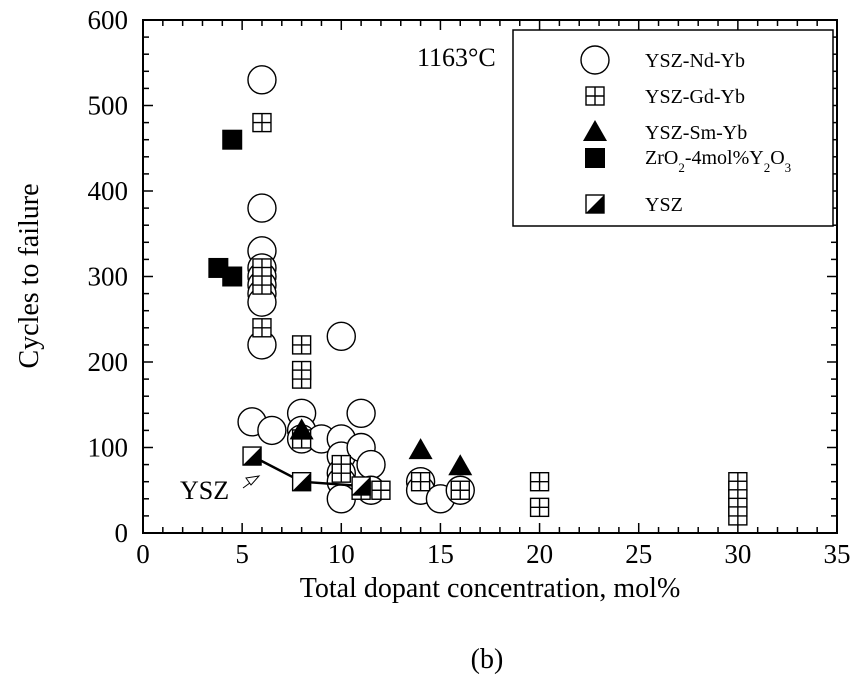  What do you see at coordinates (242, 554) in the screenshot?
I see `x-tick-label: 5` at bounding box center [242, 554].